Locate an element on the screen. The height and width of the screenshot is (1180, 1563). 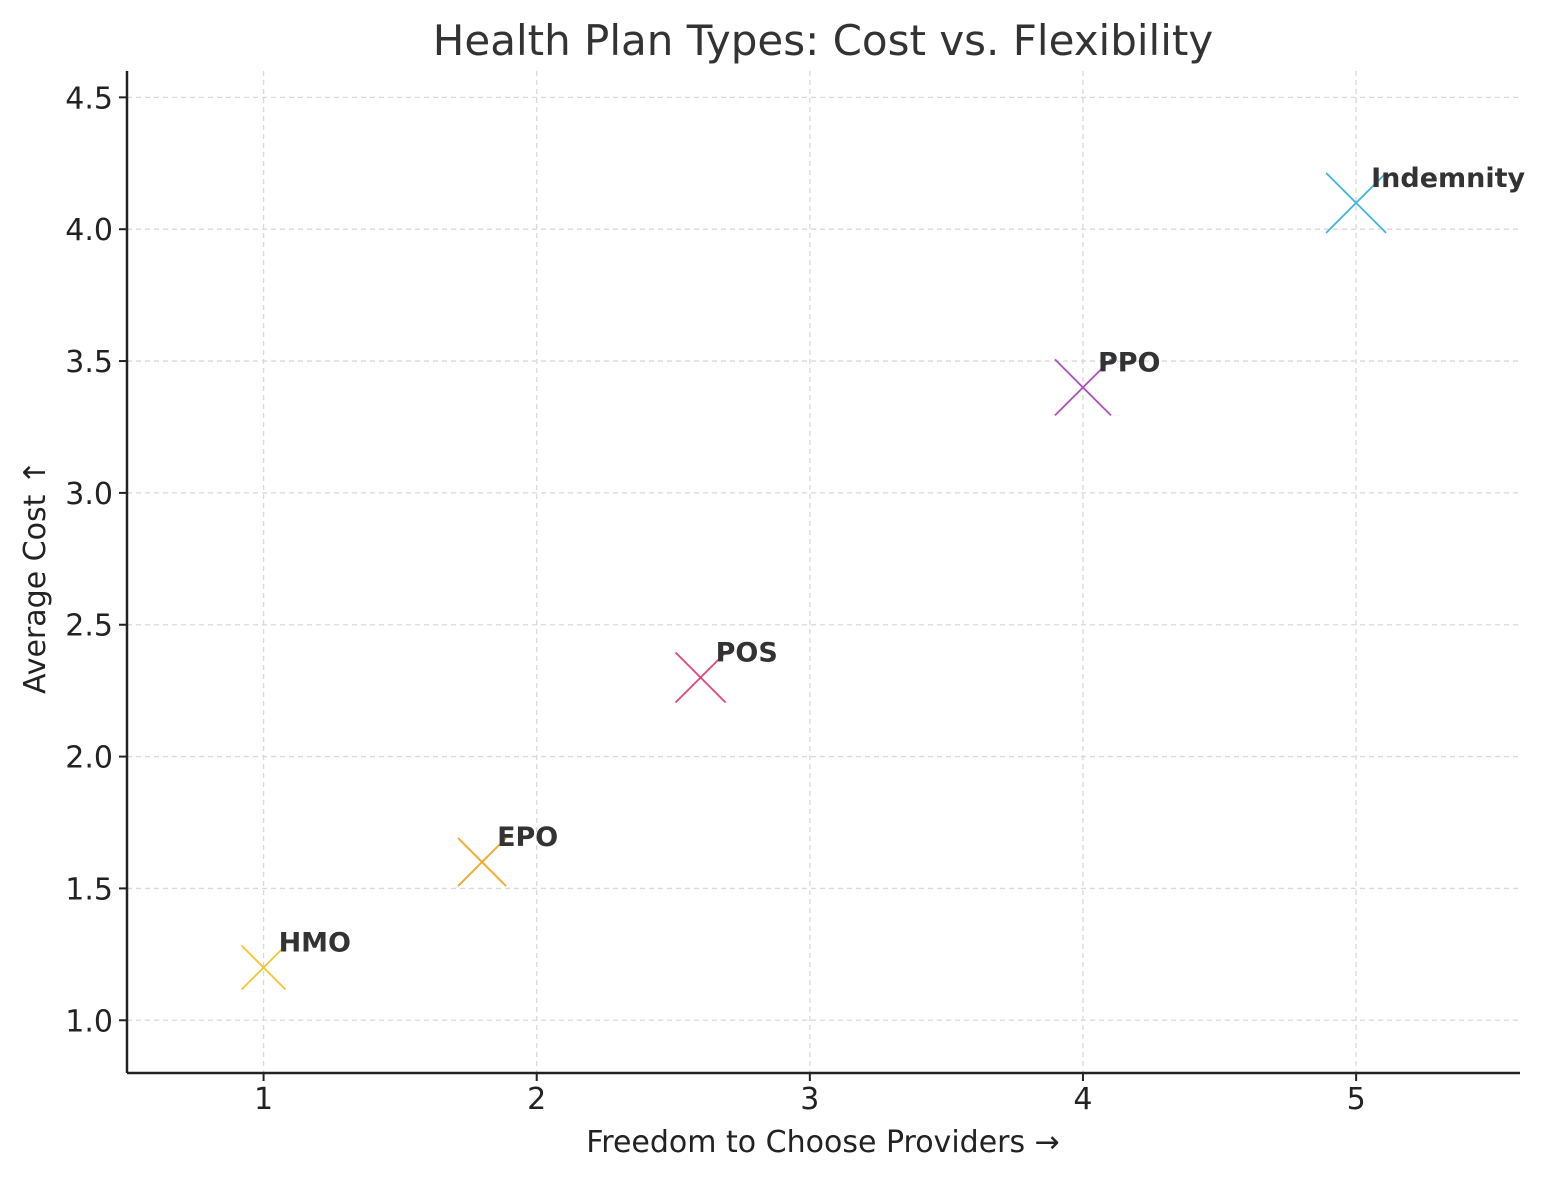
point-label-ppo: PPO is located at coordinates (1129, 362).